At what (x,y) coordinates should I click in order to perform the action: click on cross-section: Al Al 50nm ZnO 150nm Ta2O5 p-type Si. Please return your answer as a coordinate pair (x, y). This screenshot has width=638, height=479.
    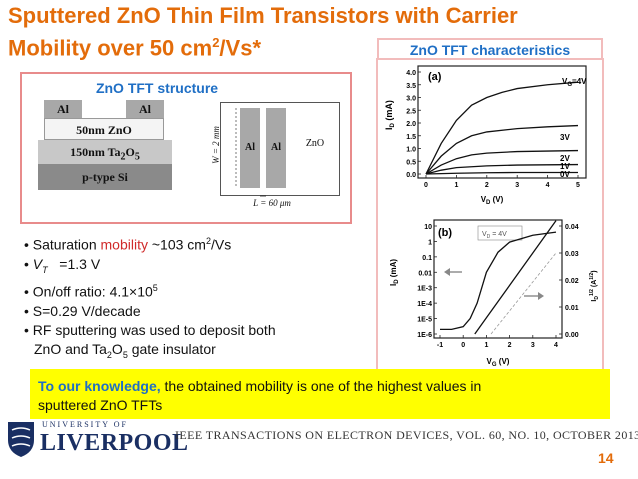
    Looking at the image, I should click on (118, 150).